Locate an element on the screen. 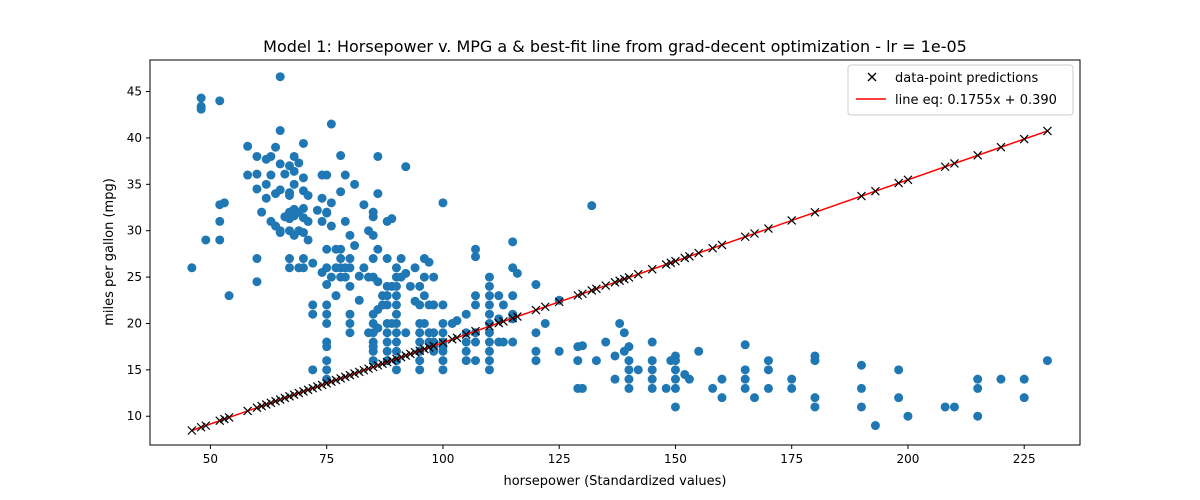 The image size is (1200, 500). y-tick-label: 35 is located at coordinates (134, 184).